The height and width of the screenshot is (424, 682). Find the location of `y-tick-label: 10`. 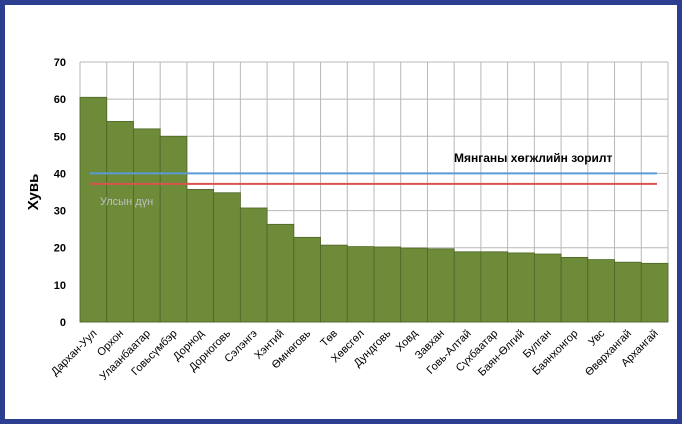

y-tick-label: 10 is located at coordinates (60, 286).